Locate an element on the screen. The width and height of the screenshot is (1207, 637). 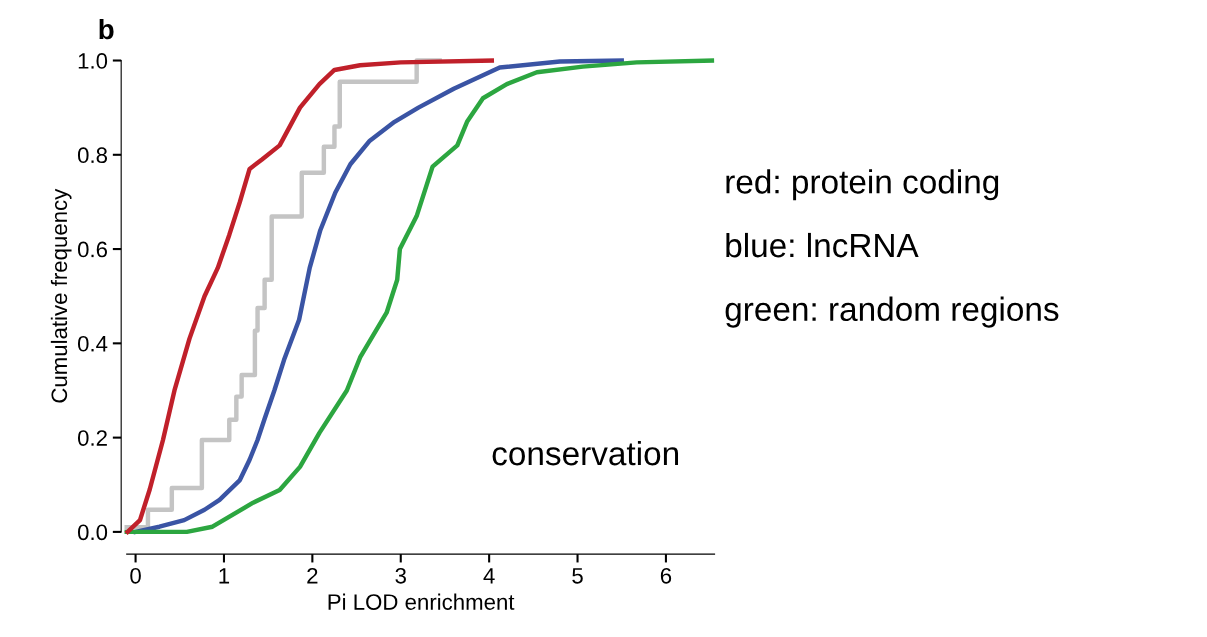
text: green: random regions is located at coordinates (892, 312).